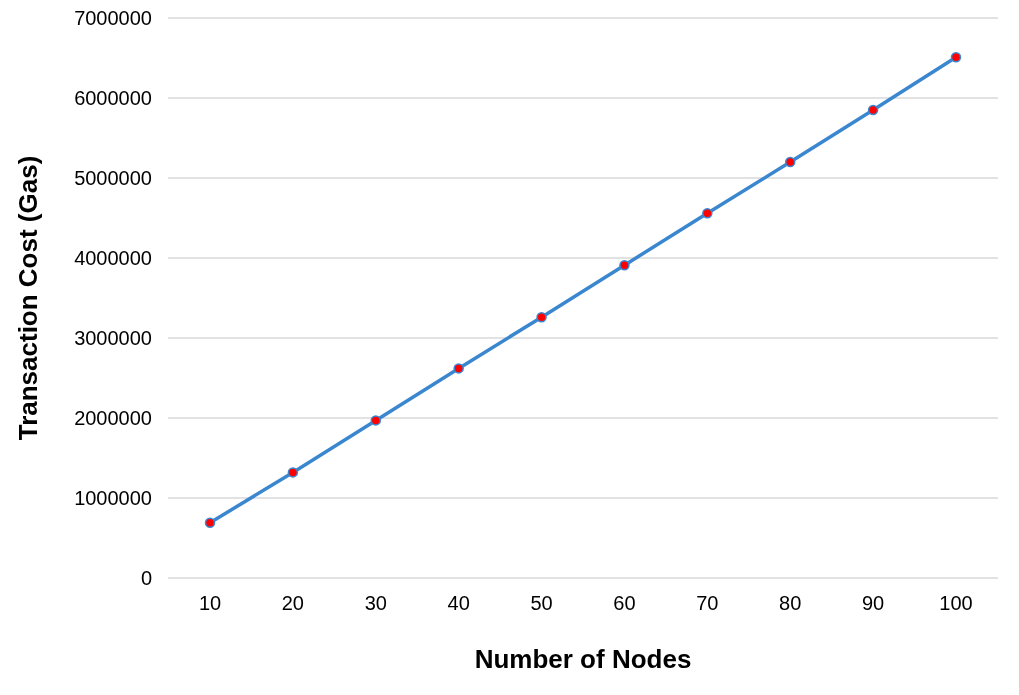  What do you see at coordinates (113, 418) in the screenshot?
I see `y-tick-label: 2000000` at bounding box center [113, 418].